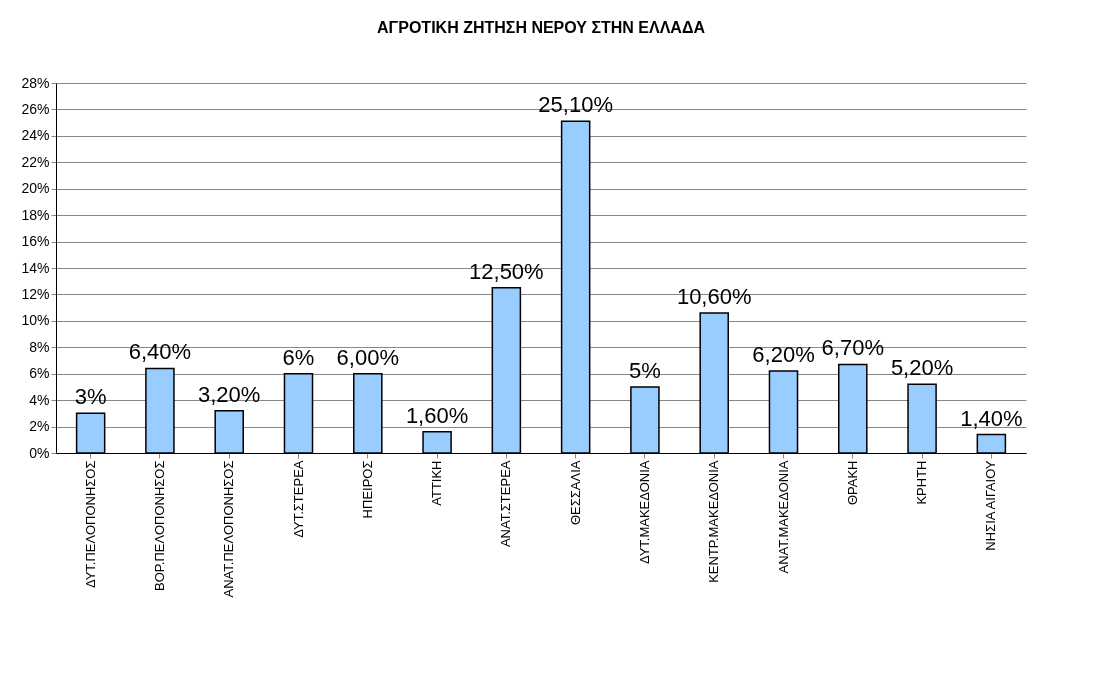  I want to click on y-tick-label: 0%, so click(39, 452).